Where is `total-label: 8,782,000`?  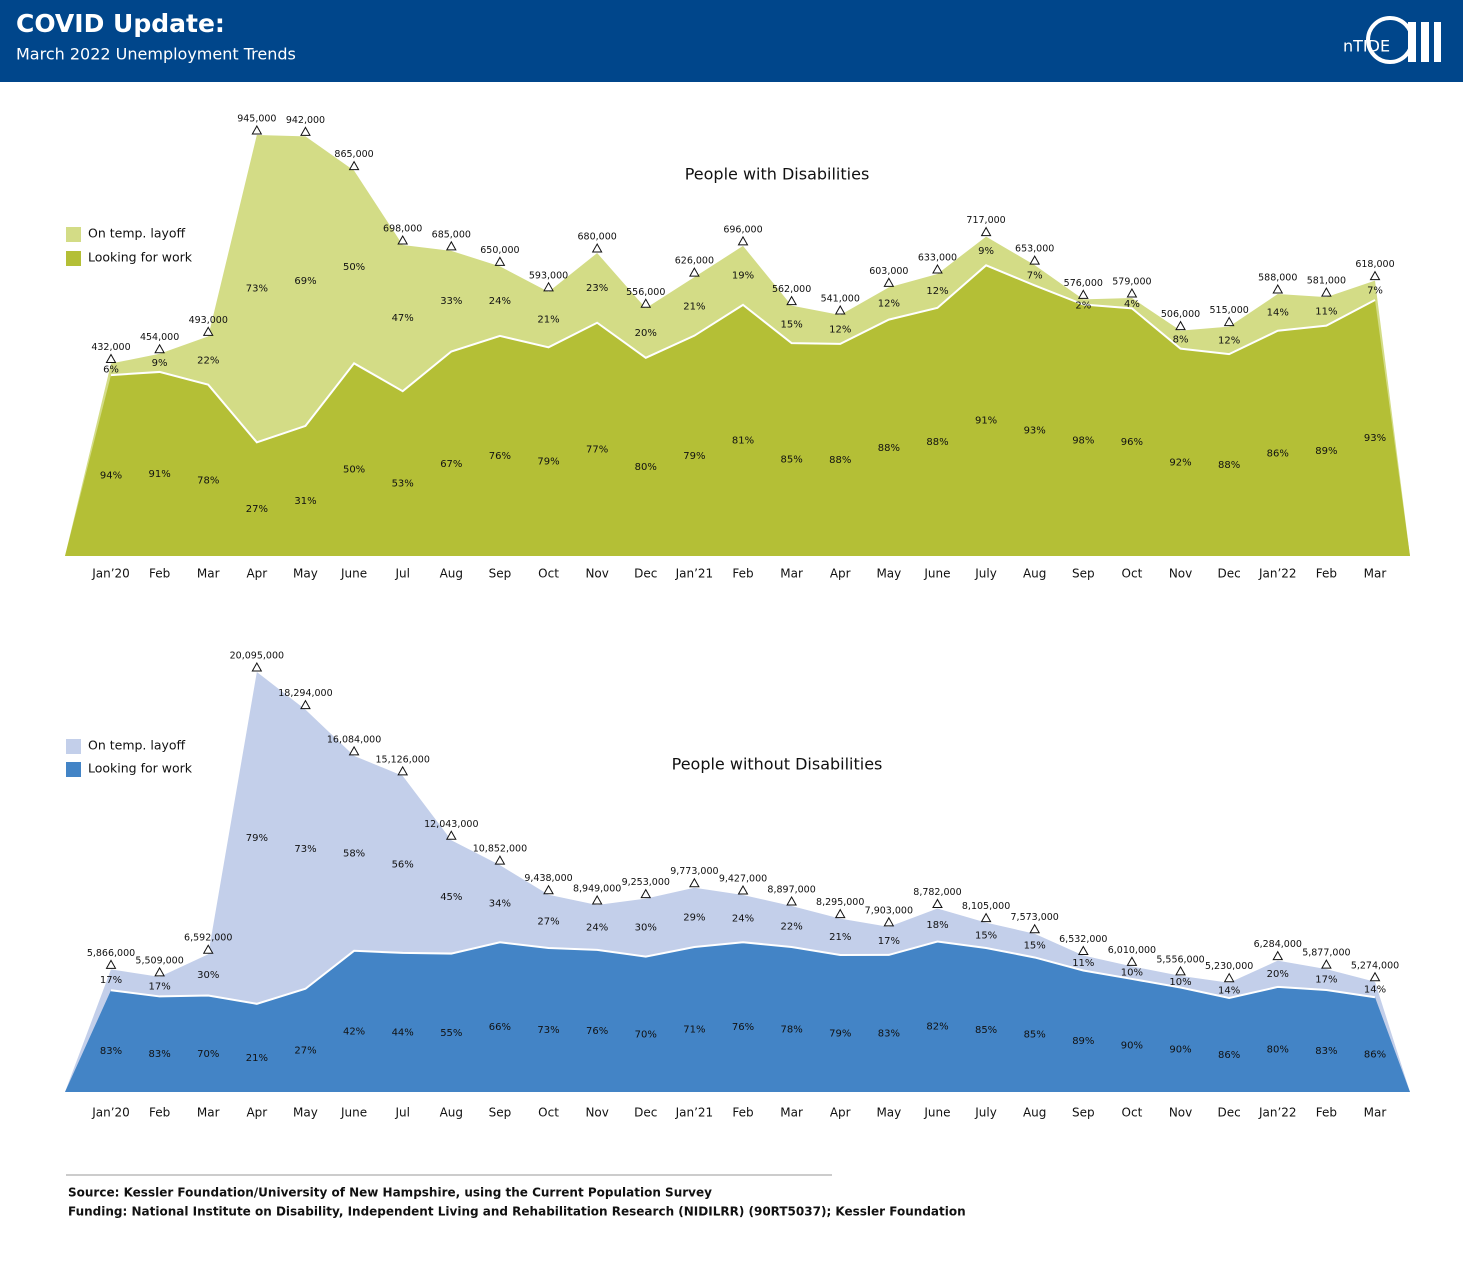
total-label: 8,782,000 is located at coordinates (937, 892).